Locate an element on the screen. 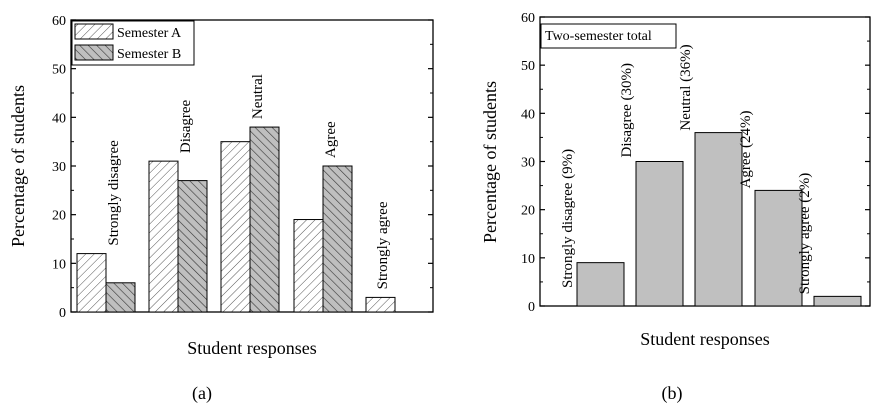  chart-a-y-tick-label: 10 is located at coordinates (59, 264).